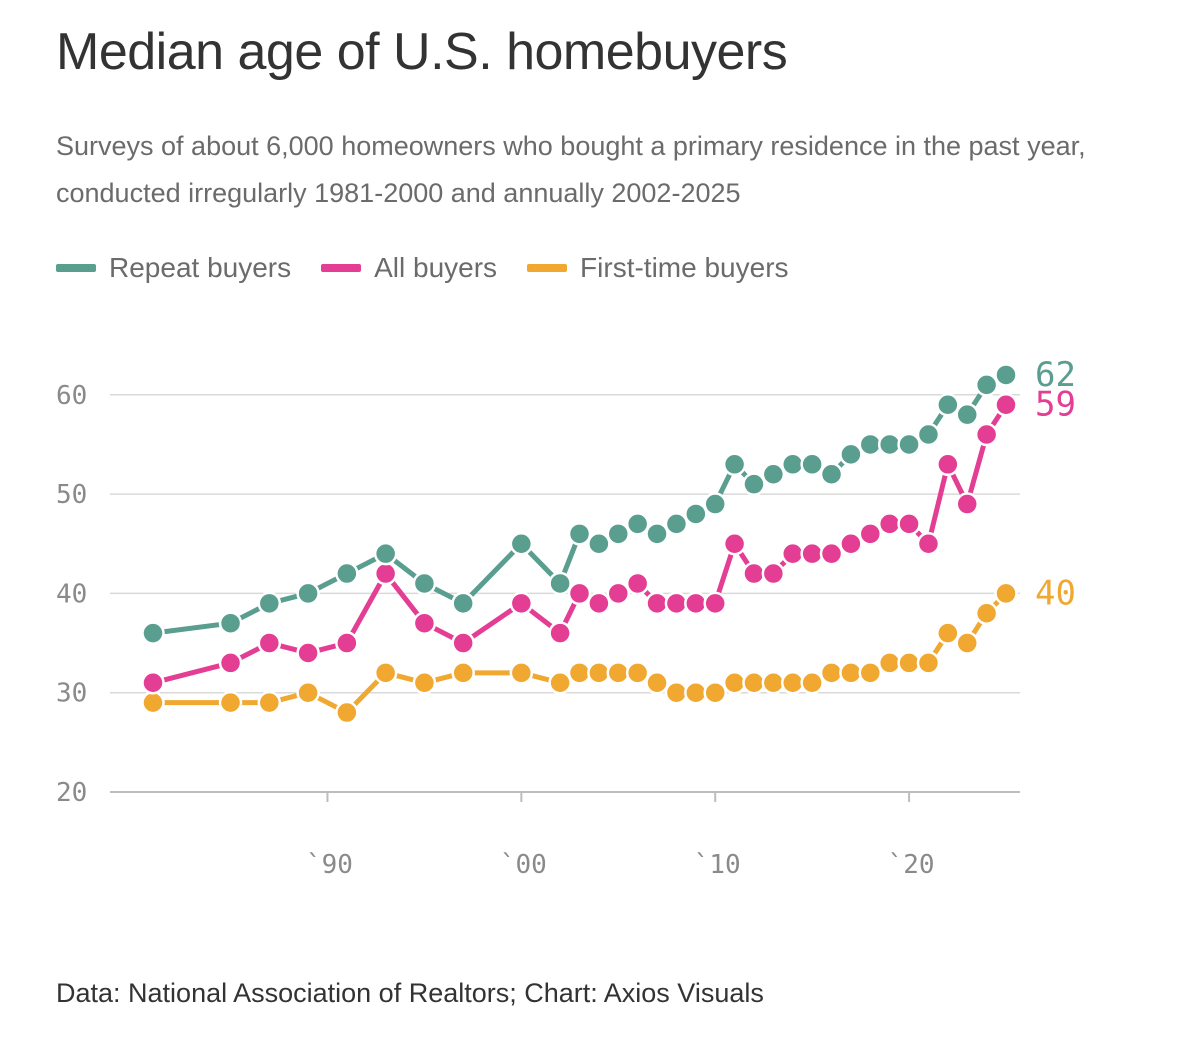 The height and width of the screenshot is (1039, 1200). I want to click on legend-swatch-first-time, so click(547, 268).